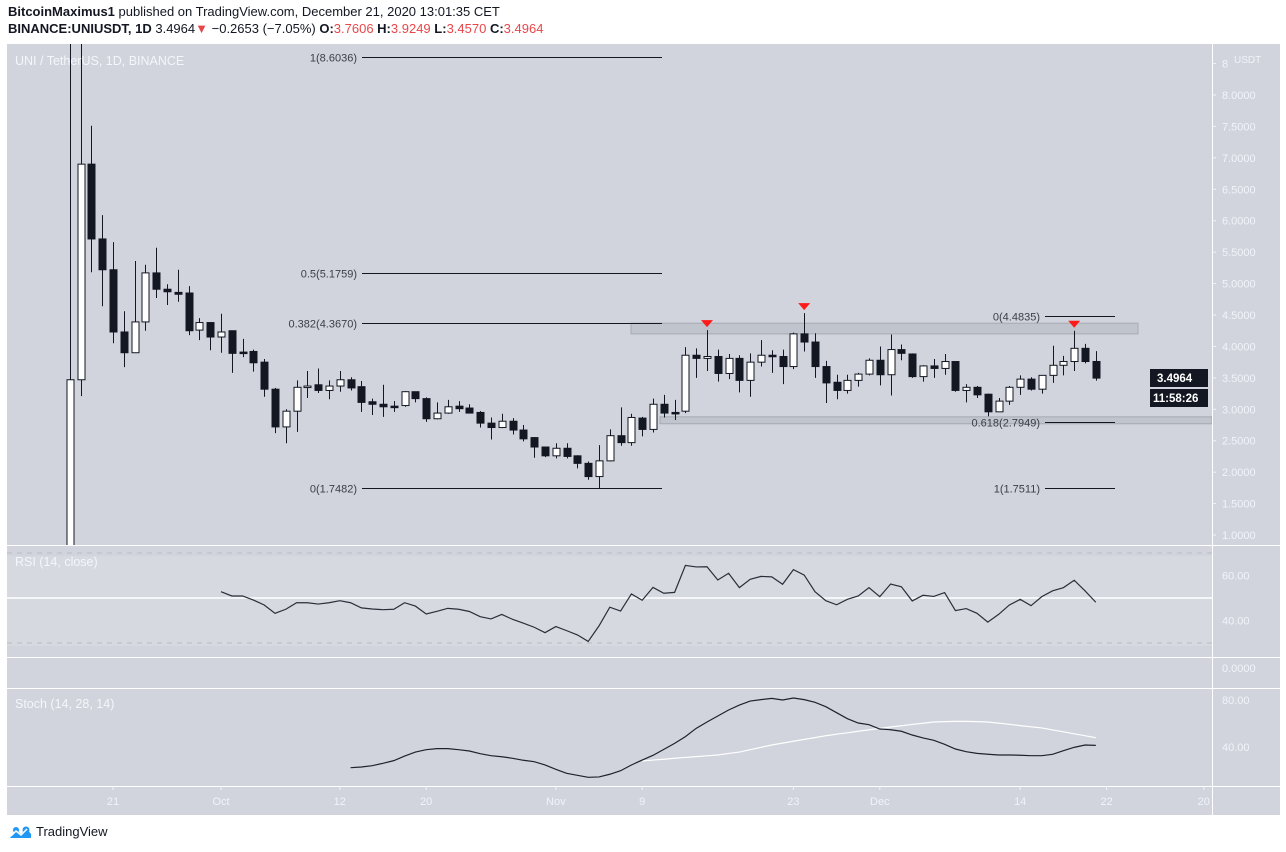  Describe the element at coordinates (628, 598) in the screenshot. I see `rsi-pane: 60.00 40.00` at that location.